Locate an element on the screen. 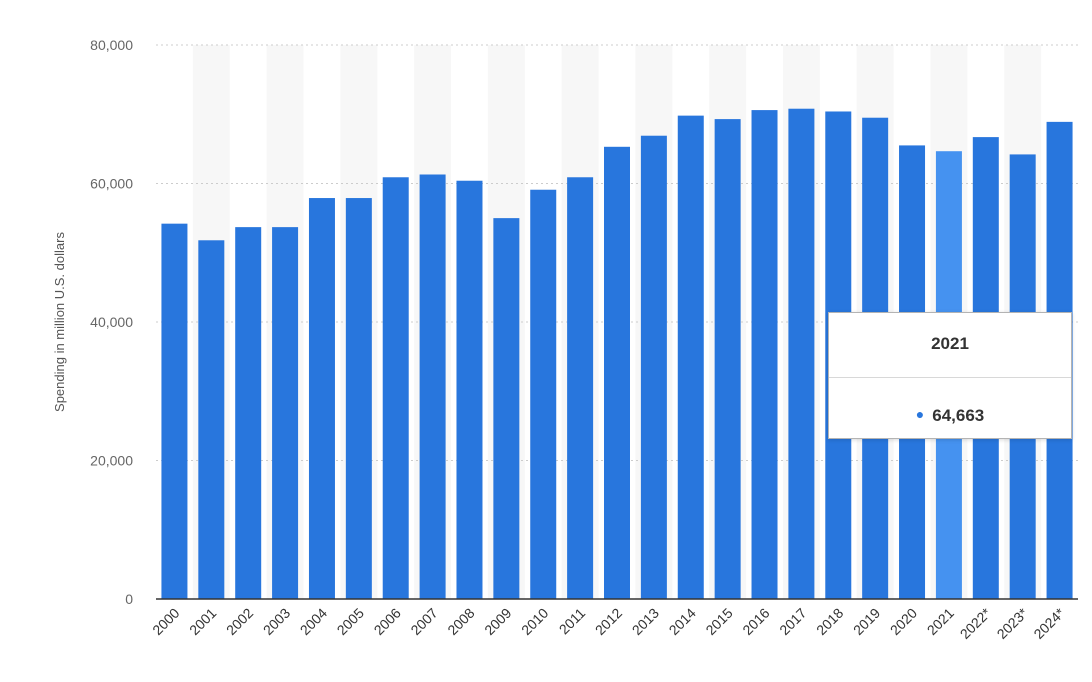 This screenshot has height=682, width=1092. x-tick-label: 2012 is located at coordinates (608, 621).